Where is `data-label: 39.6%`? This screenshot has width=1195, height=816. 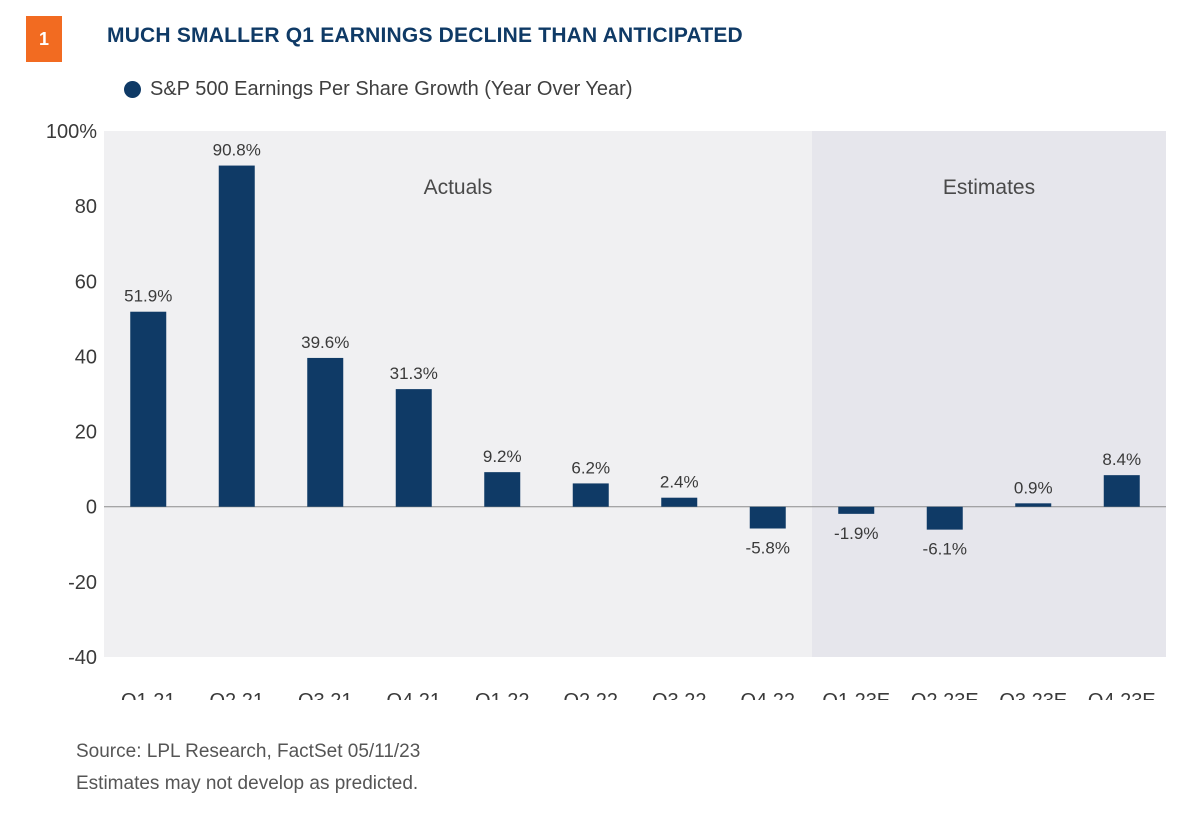
data-label: 39.6% is located at coordinates (325, 342).